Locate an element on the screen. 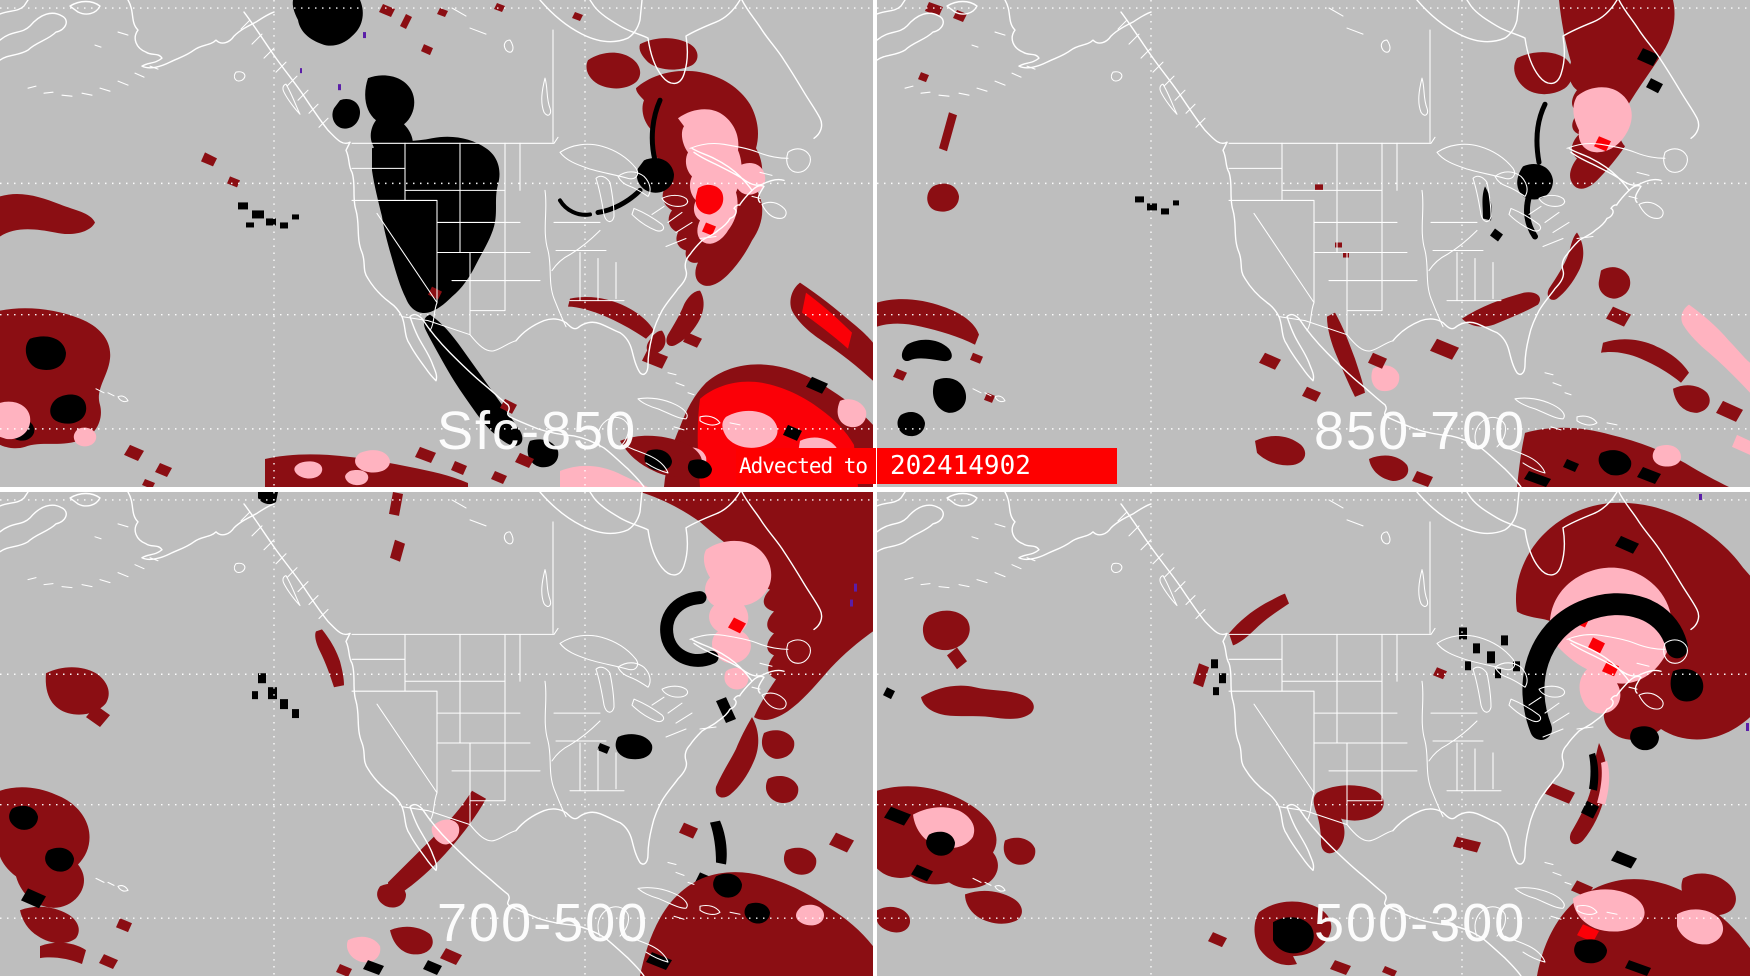 Image resolution: width=1750 pixels, height=976 pixels. advection-timestamp-banner: 202414902 is located at coordinates (997, 466).